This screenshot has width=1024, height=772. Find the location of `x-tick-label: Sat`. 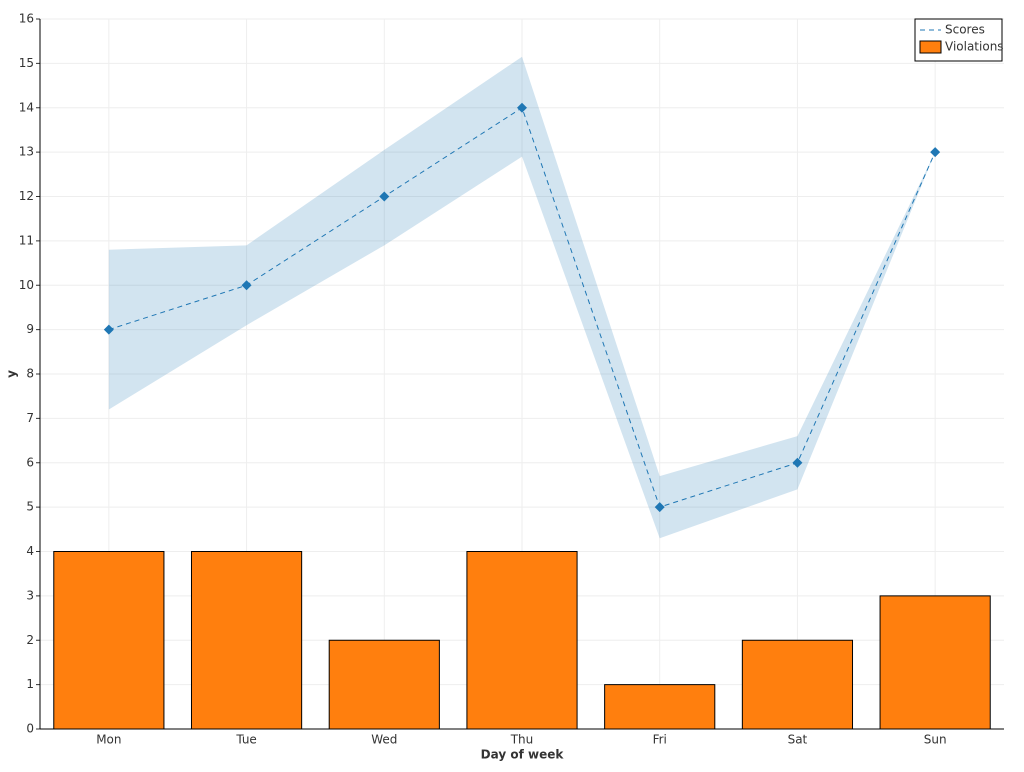

x-tick-label: Sat is located at coordinates (798, 740).